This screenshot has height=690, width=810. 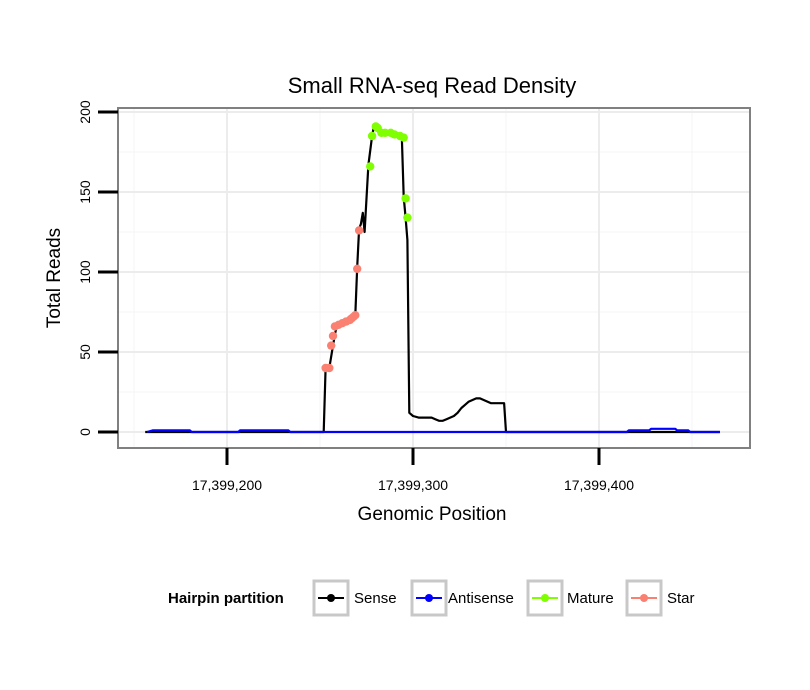 What do you see at coordinates (599, 485) in the screenshot?
I see `x-tick-label: 17,399,400` at bounding box center [599, 485].